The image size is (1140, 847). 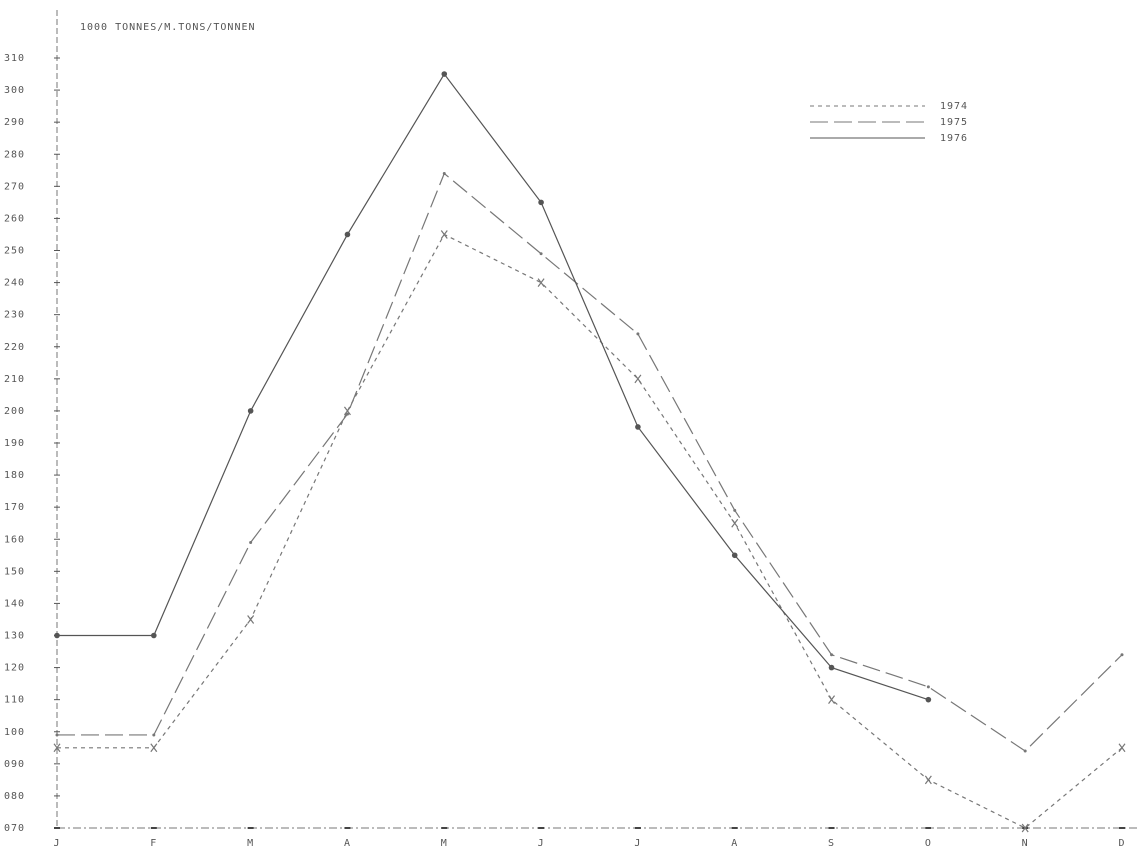 I want to click on y-tick-label: 150, so click(x=14, y=571).